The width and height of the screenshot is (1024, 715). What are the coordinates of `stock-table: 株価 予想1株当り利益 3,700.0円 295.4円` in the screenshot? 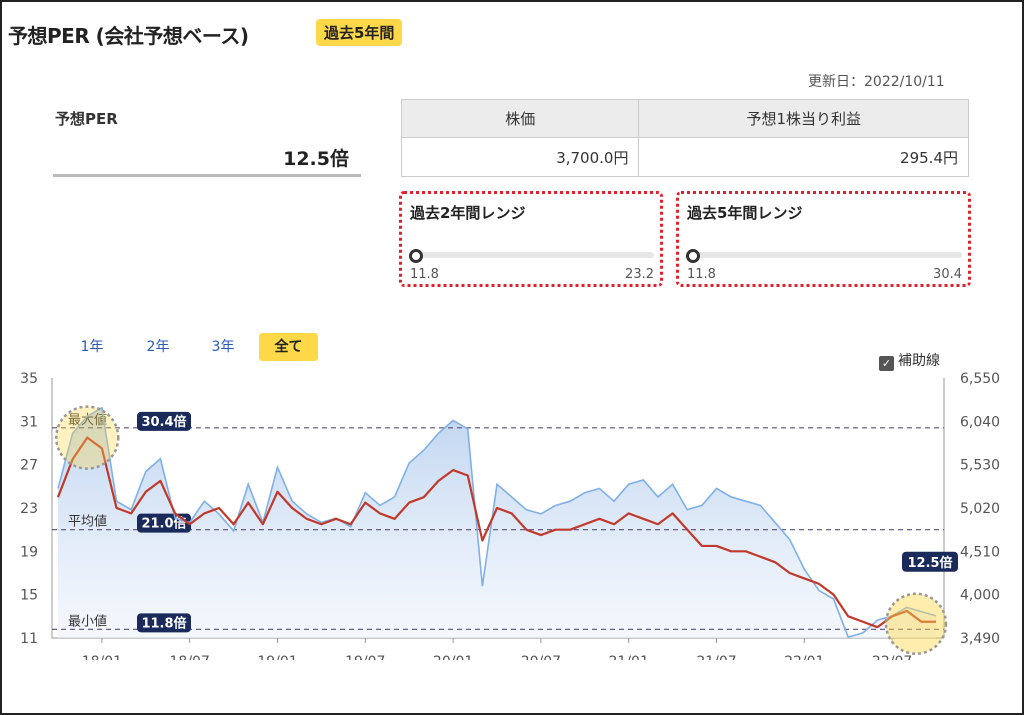 It's located at (684, 138).